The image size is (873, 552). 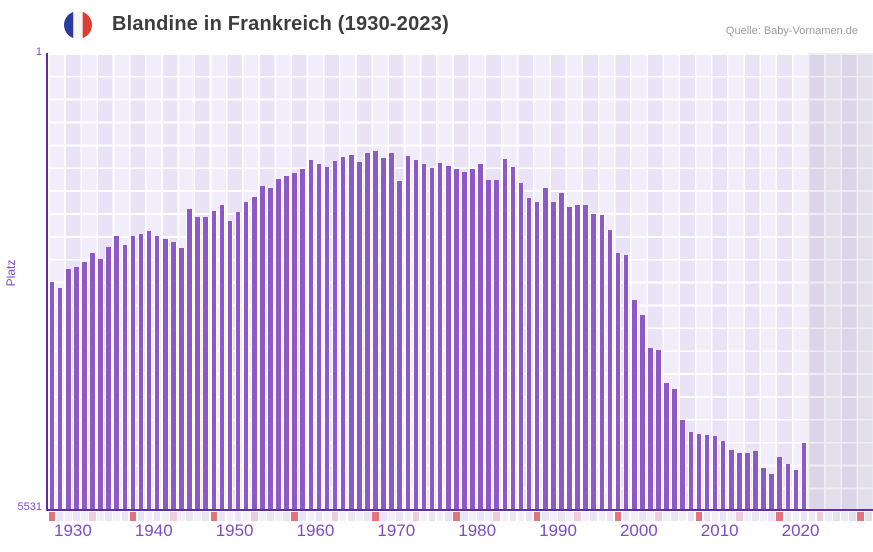 I want to click on bar-2022, so click(x=796, y=490).